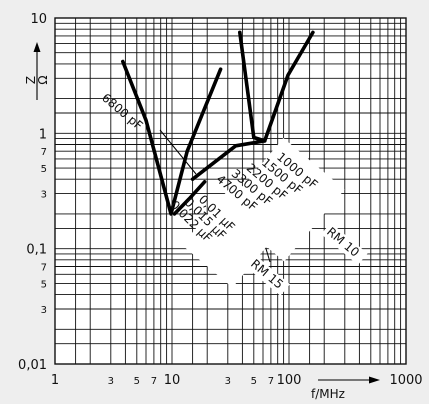 This screenshot has height=404, width=429. Describe the element at coordinates (289, 380) in the screenshot. I see `x-tick-label: 100` at that location.